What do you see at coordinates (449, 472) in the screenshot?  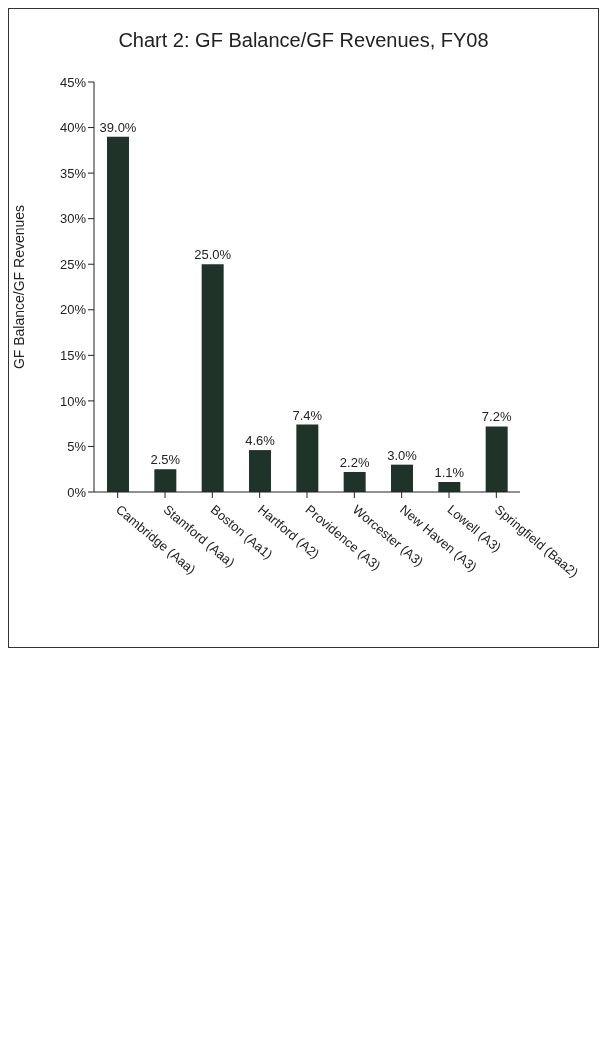 I see `data-label: 1.1%` at bounding box center [449, 472].